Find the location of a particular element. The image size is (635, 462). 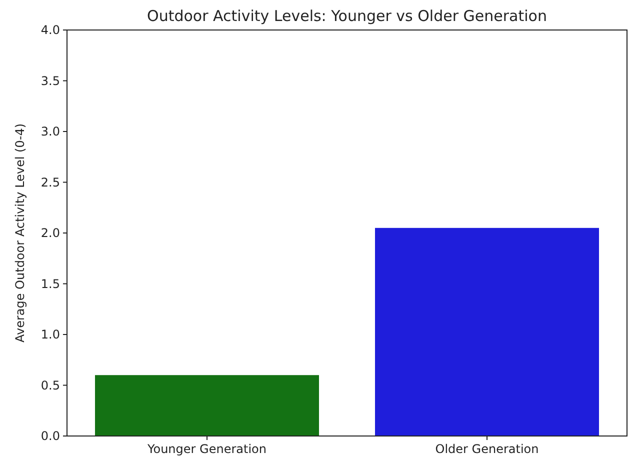

y-tick-label: 4.0 is located at coordinates (50, 30).